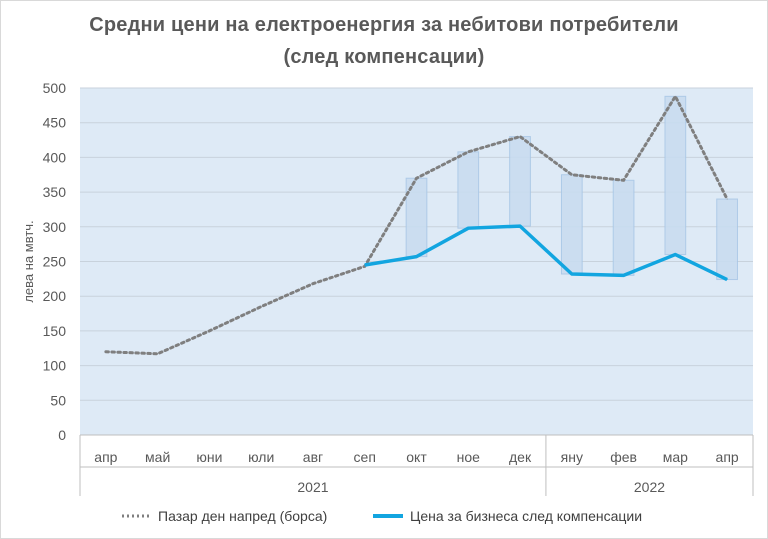  I want to click on legend-dotted-line-icon, so click(136, 516).